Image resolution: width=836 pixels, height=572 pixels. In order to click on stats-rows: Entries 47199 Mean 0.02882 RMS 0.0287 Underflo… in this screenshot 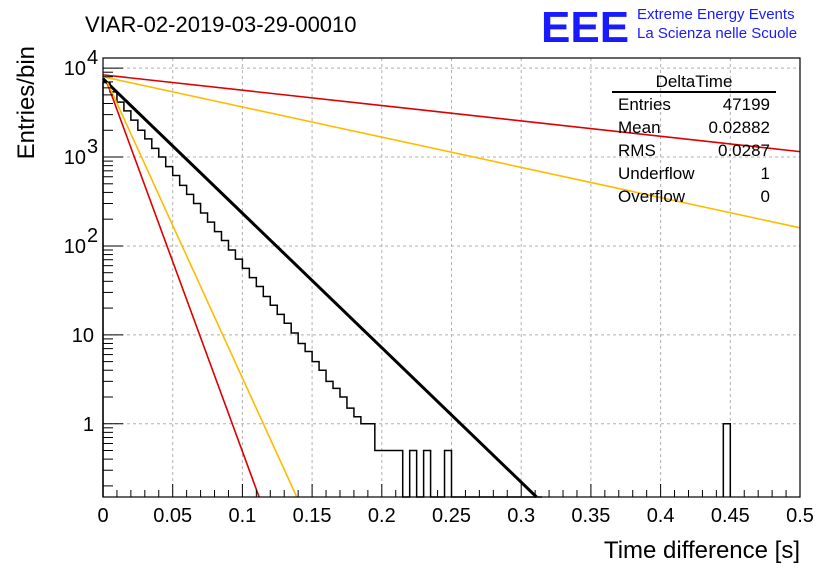, I will do `click(694, 150)`.